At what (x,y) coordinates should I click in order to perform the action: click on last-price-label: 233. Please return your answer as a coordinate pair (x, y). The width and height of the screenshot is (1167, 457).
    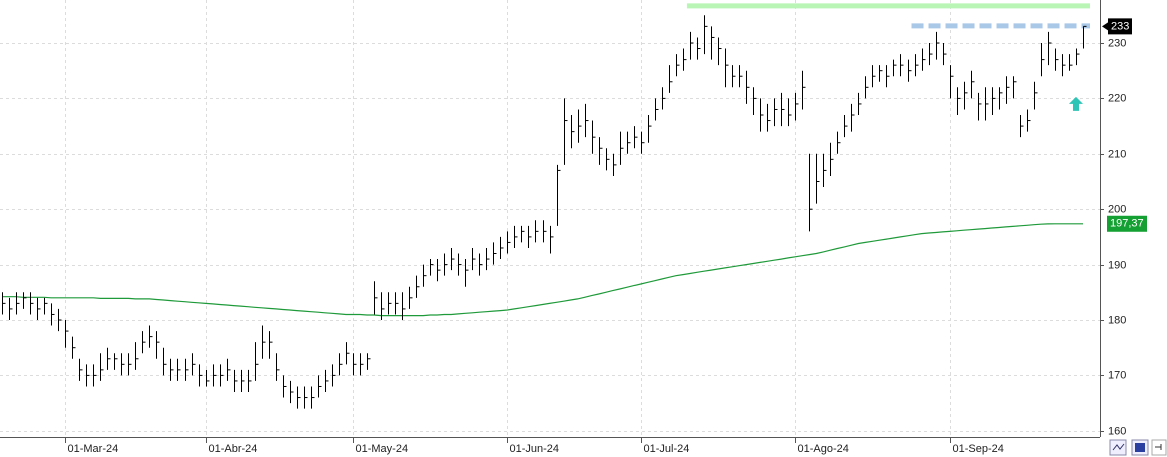
    Looking at the image, I should click on (1120, 26).